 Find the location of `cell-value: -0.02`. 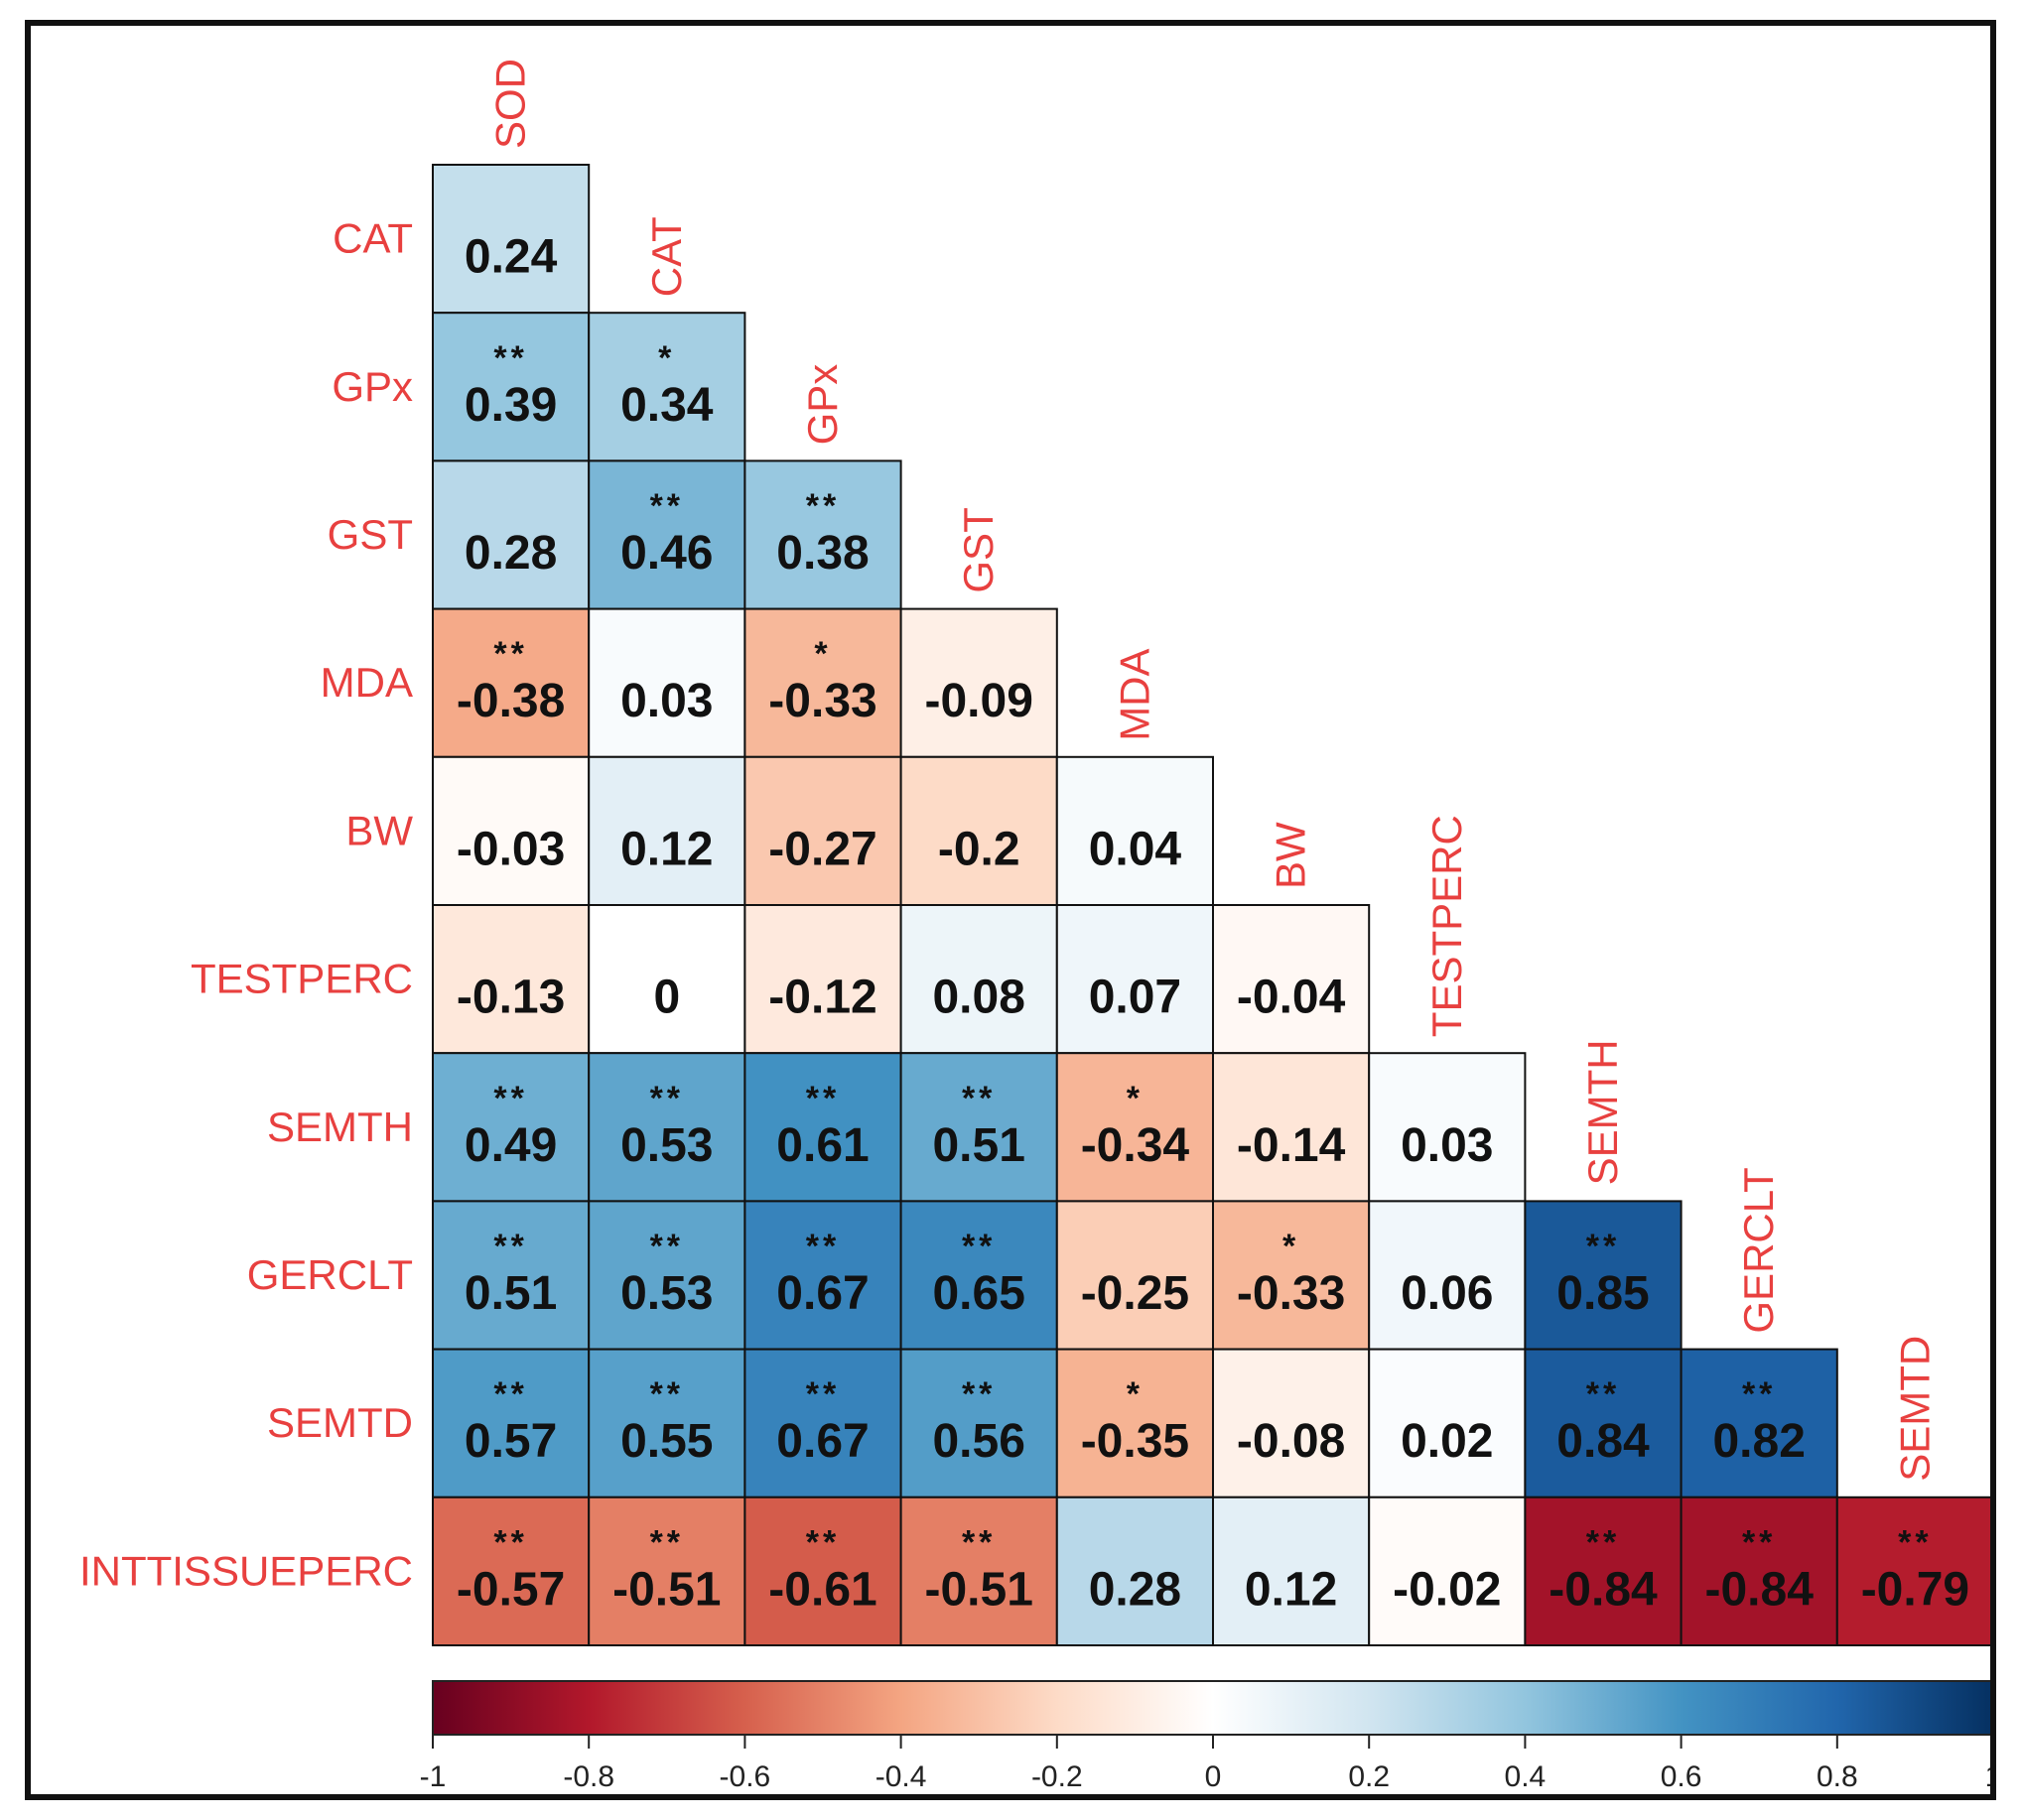

cell-value: -0.02 is located at coordinates (1447, 1589).